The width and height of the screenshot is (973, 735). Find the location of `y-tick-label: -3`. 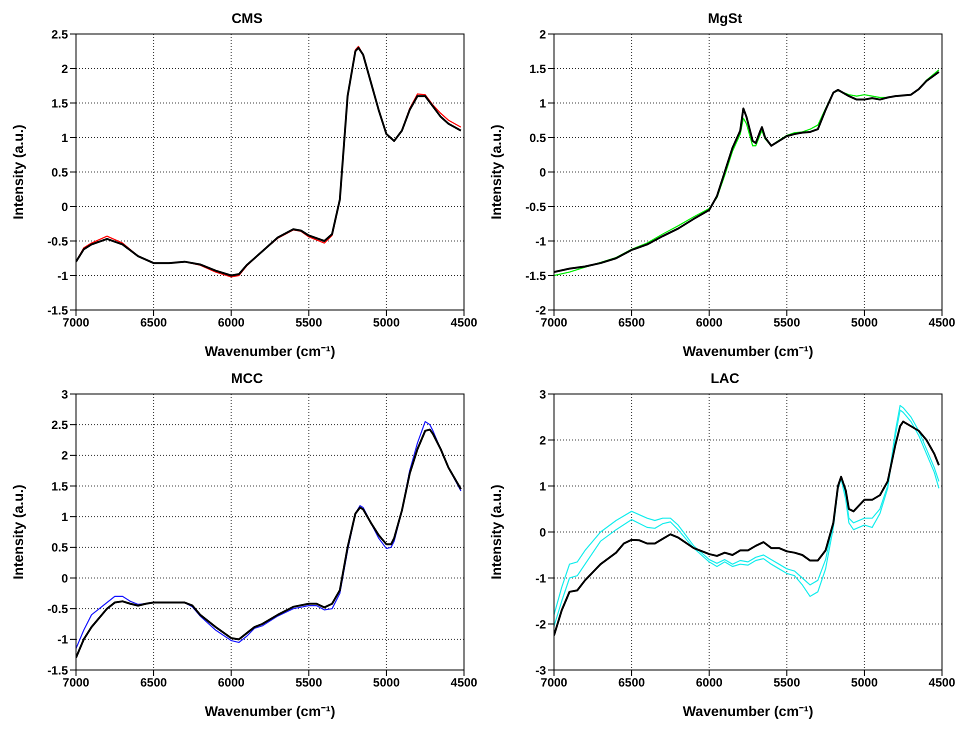

y-tick-label: -3 is located at coordinates (540, 670).